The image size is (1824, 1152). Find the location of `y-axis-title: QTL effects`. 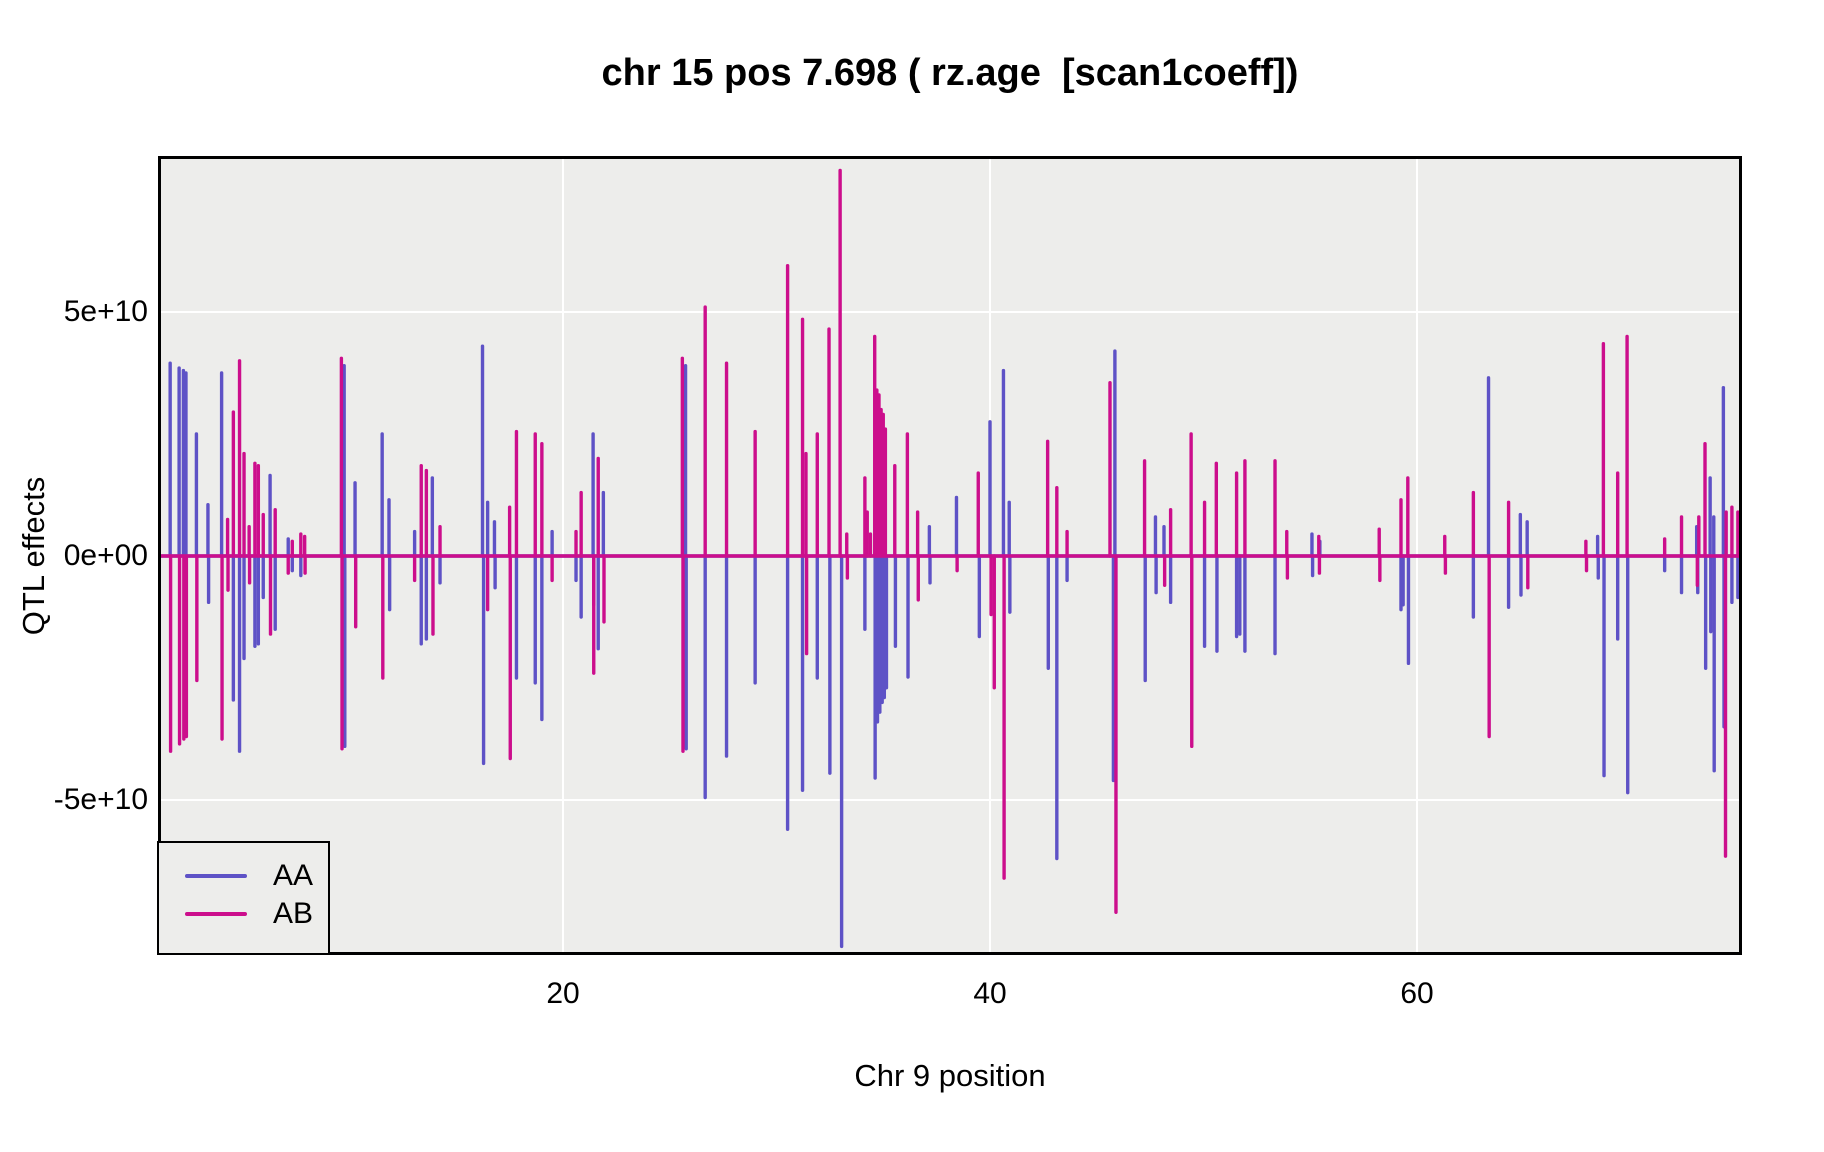

y-axis-title: QTL effects is located at coordinates (33, 556).